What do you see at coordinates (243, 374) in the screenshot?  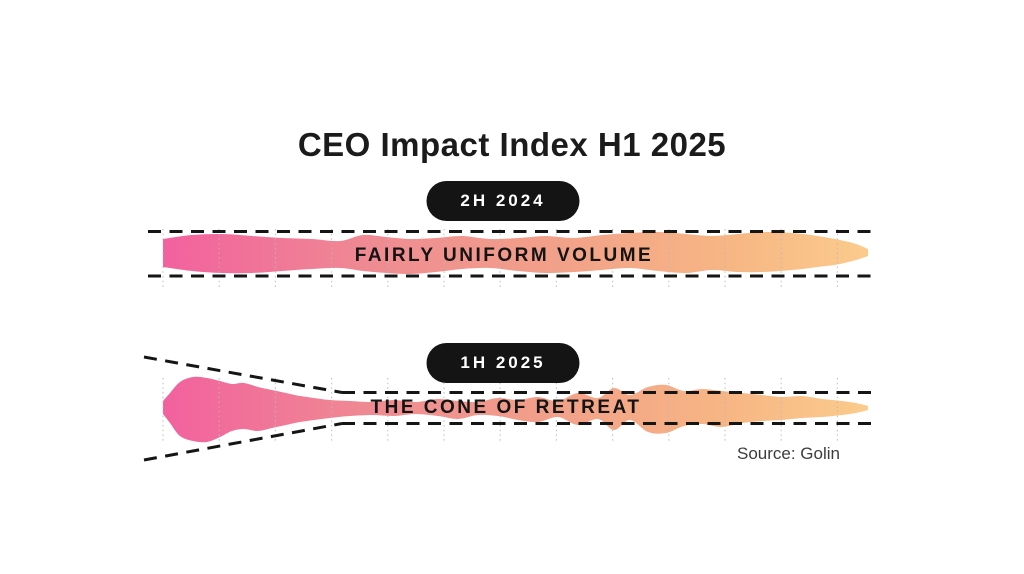 I see `cone-top-diagonal-dash` at bounding box center [243, 374].